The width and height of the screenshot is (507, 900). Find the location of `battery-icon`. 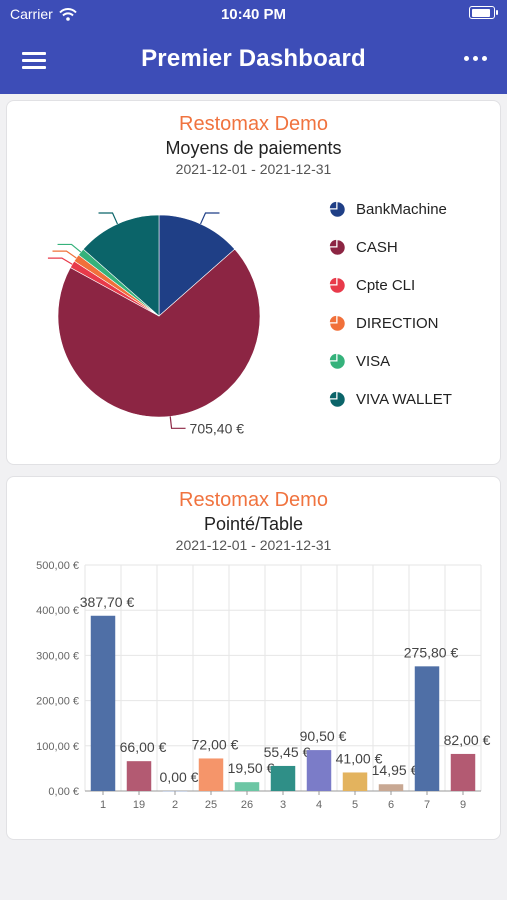

battery-icon is located at coordinates (483, 12).